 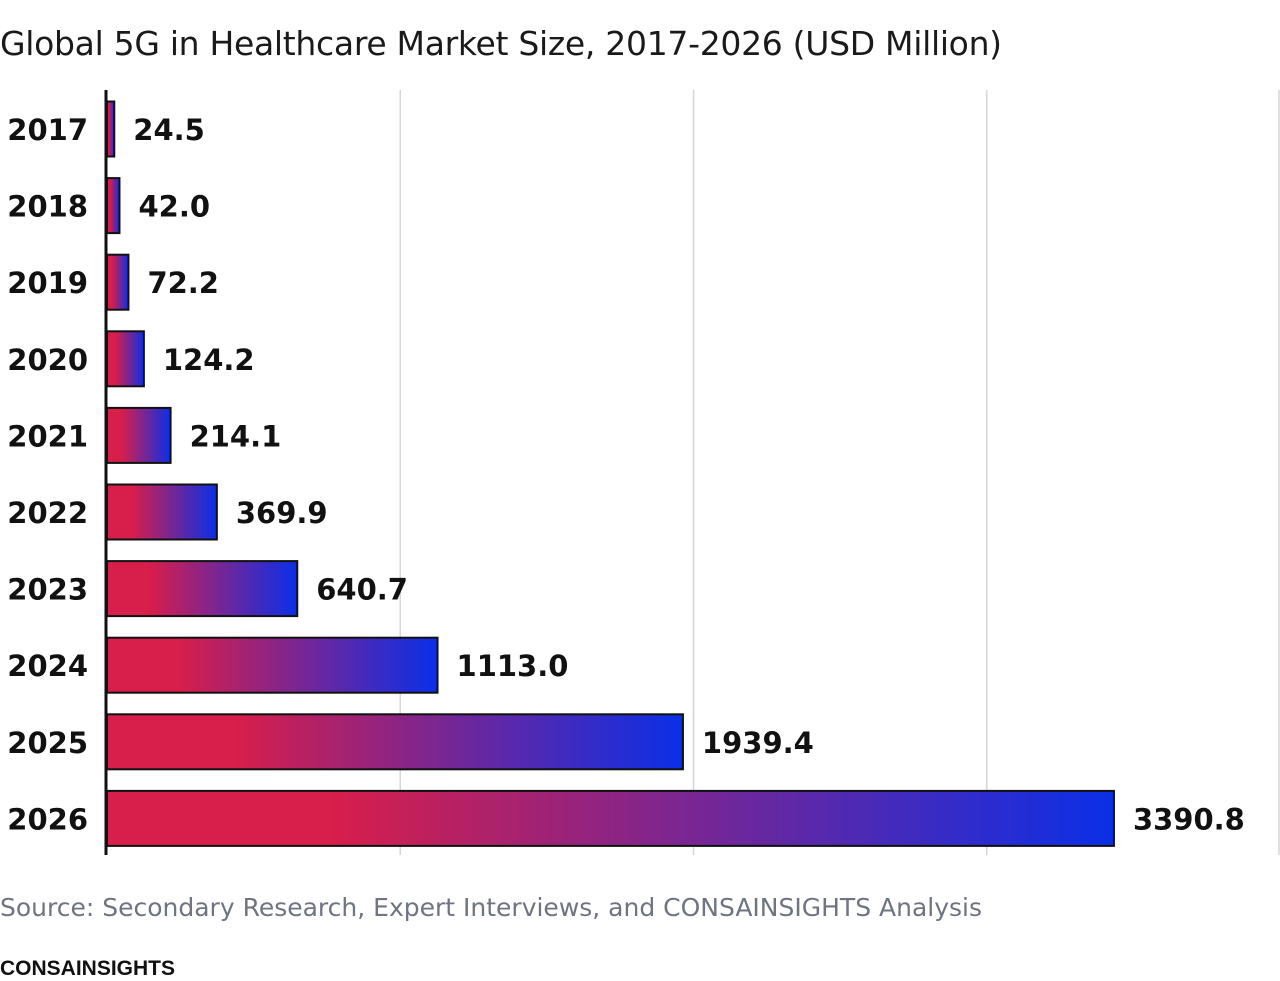 I want to click on value-label-2018: 42.0, so click(x=174, y=207).